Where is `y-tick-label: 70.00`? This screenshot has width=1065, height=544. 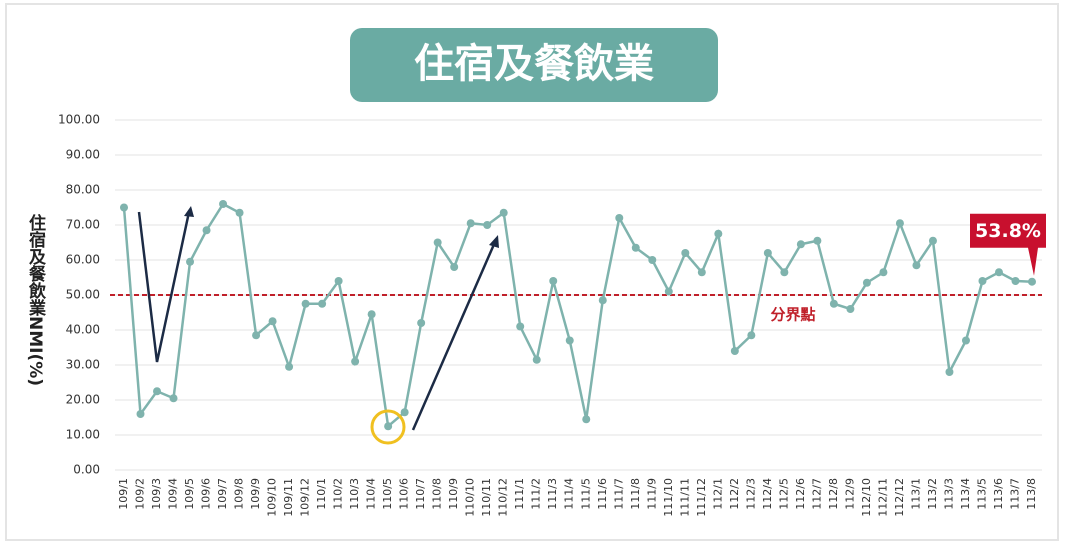 y-tick-label: 70.00 is located at coordinates (83, 225).